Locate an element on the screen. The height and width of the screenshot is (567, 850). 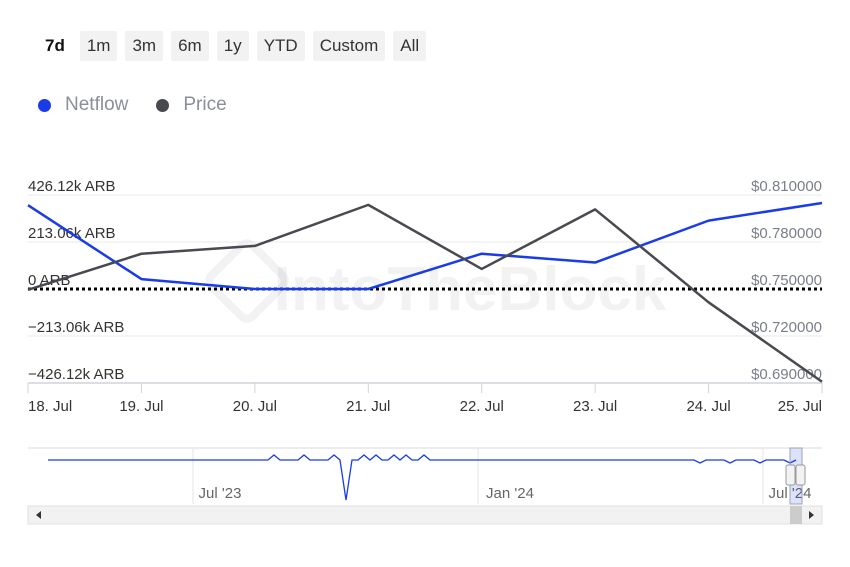
right-axis-tick-label: $0.810000 is located at coordinates (786, 186).